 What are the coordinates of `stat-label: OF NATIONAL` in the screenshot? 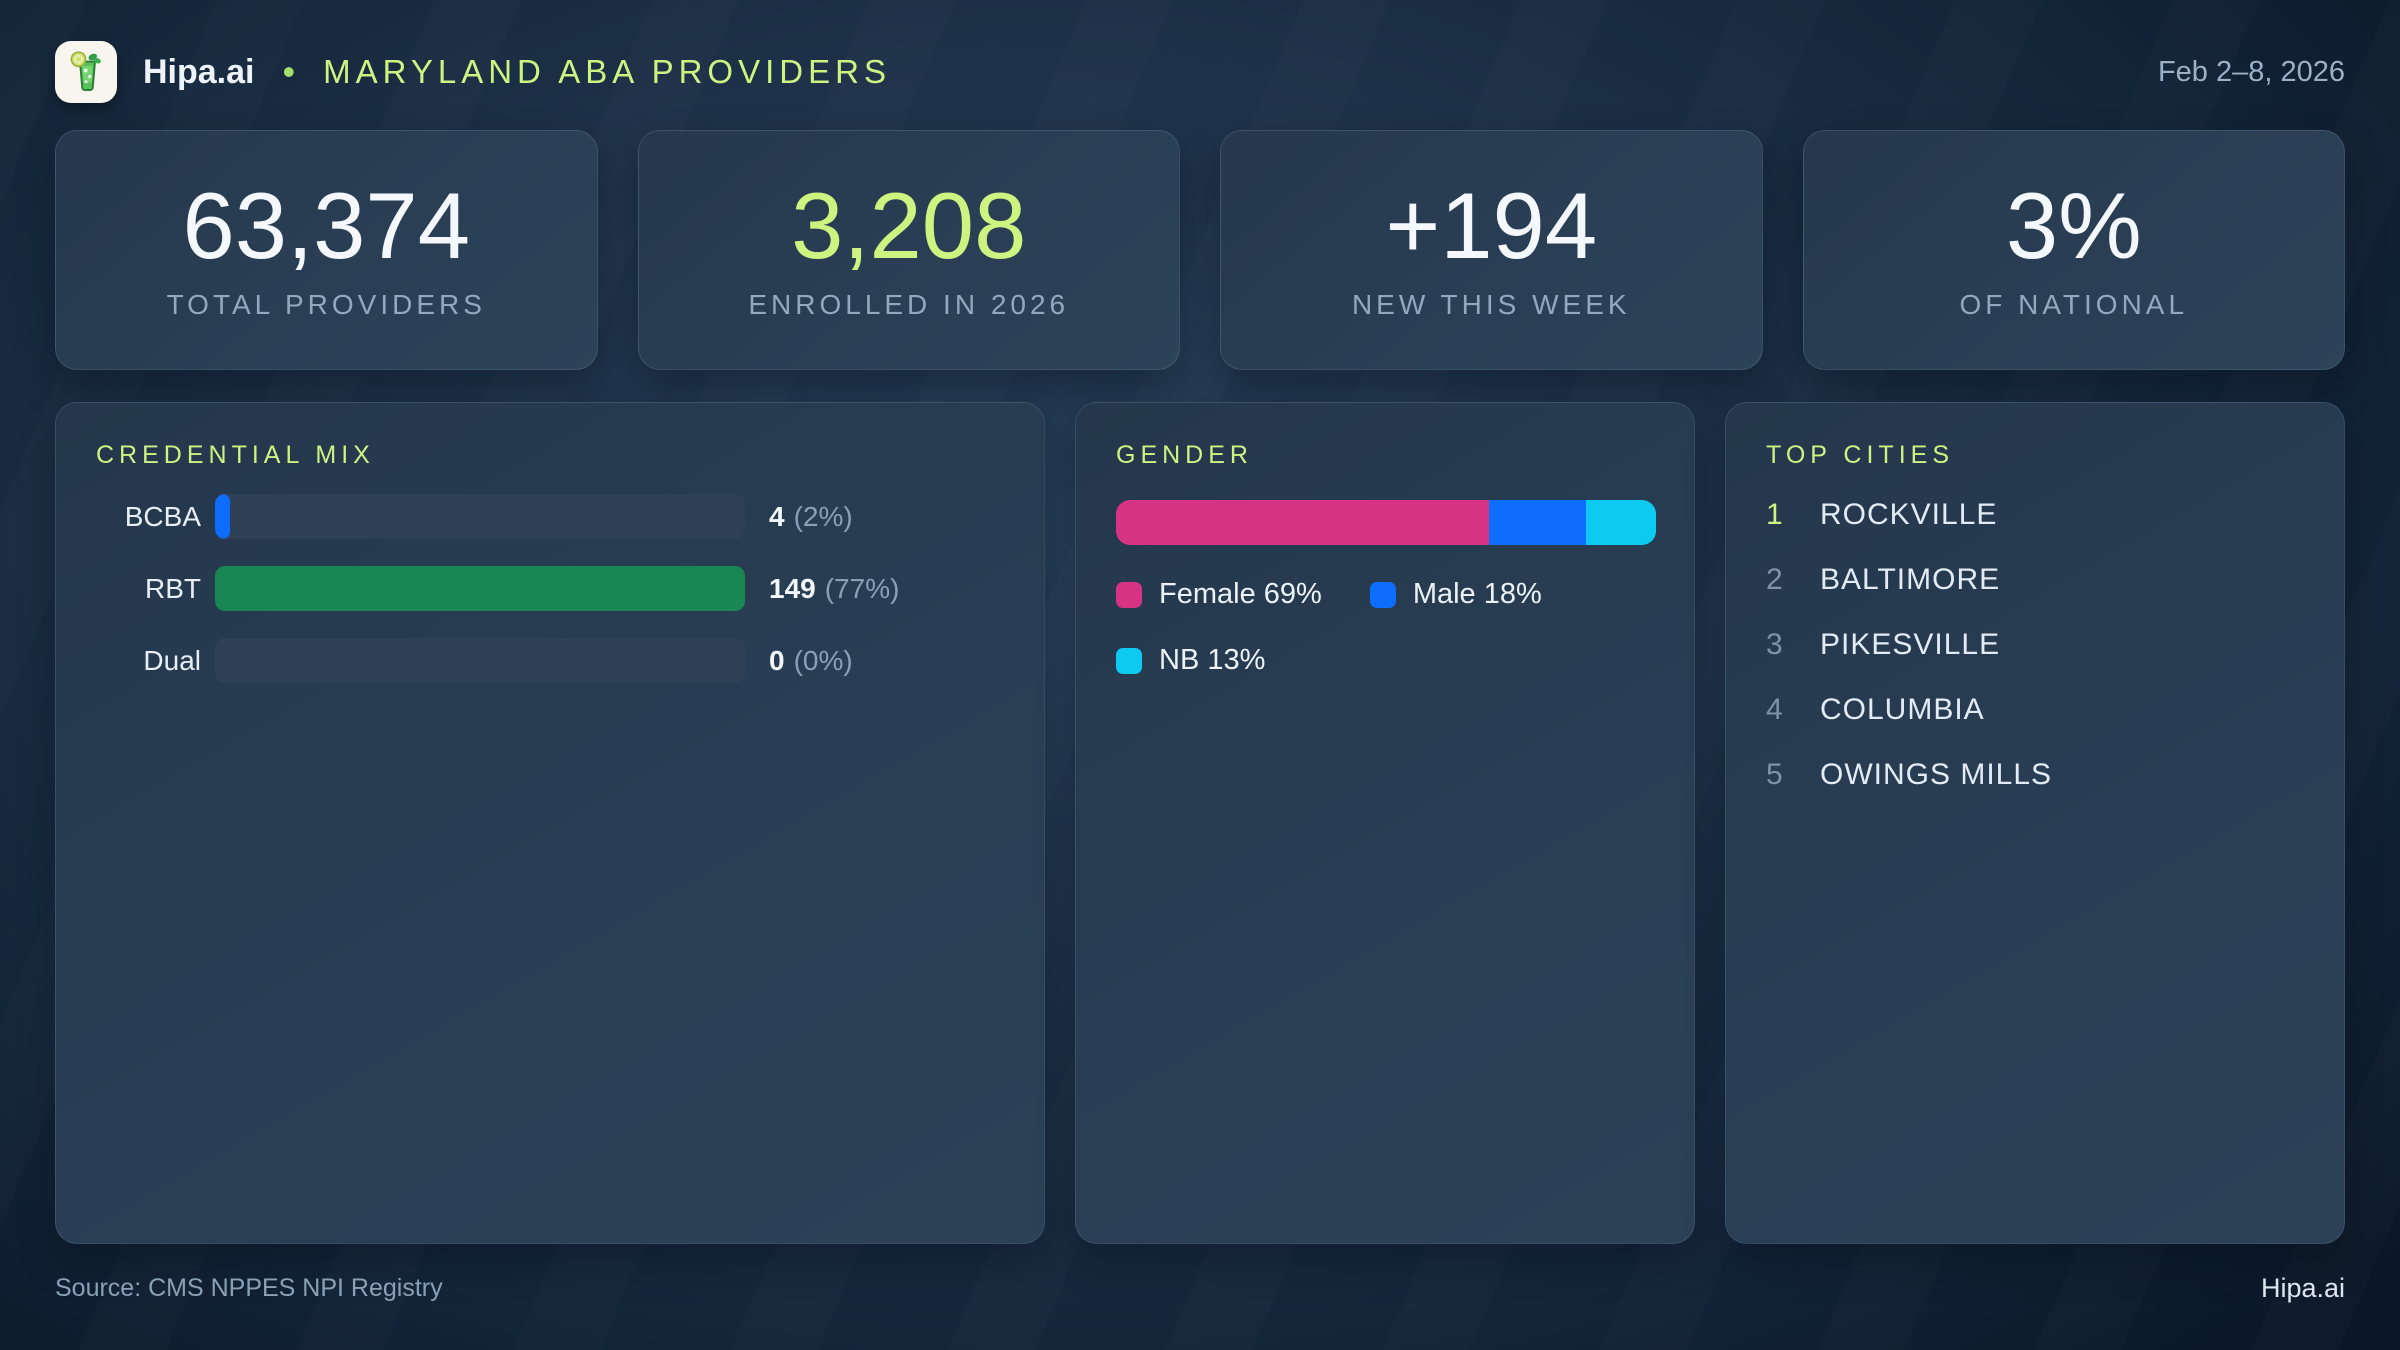 It's located at (2074, 304).